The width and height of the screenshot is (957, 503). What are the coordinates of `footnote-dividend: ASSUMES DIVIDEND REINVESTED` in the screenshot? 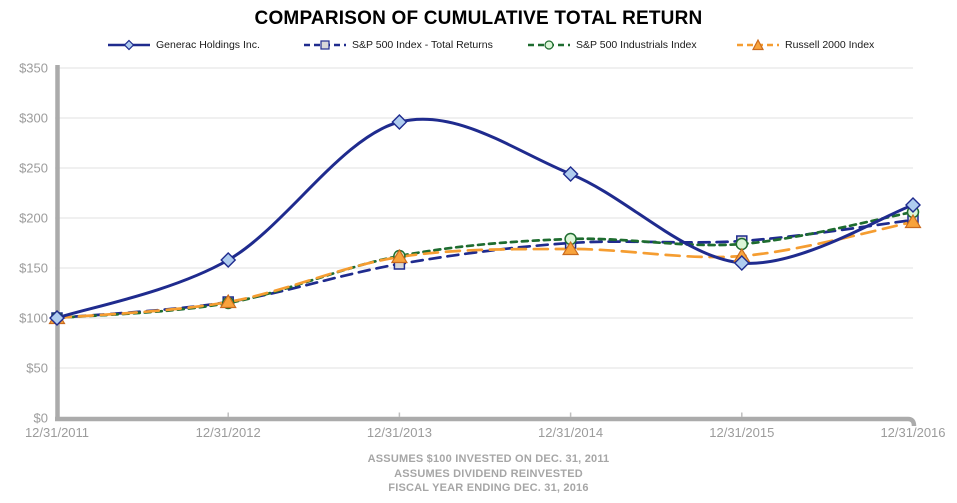 It's located at (488, 473).